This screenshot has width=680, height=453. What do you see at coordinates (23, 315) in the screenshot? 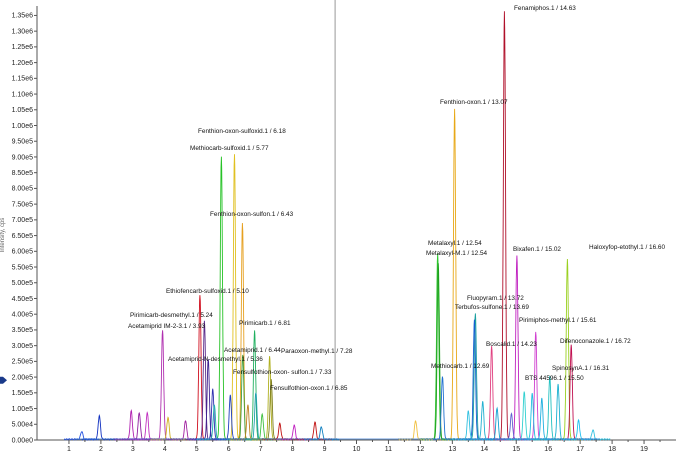
I see `y-tick-label: 4.00e5` at bounding box center [23, 315].